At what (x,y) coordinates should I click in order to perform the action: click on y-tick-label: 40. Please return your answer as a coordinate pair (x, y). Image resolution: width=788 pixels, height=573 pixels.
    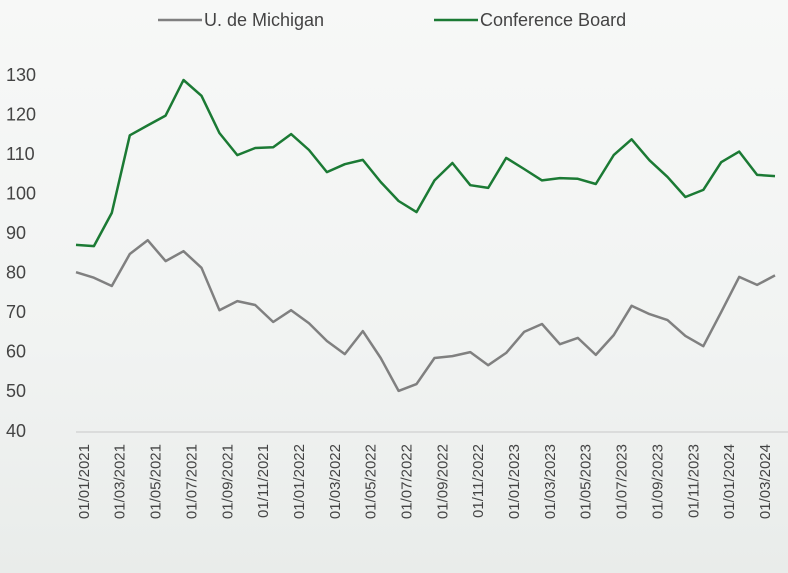
    Looking at the image, I should click on (16, 431).